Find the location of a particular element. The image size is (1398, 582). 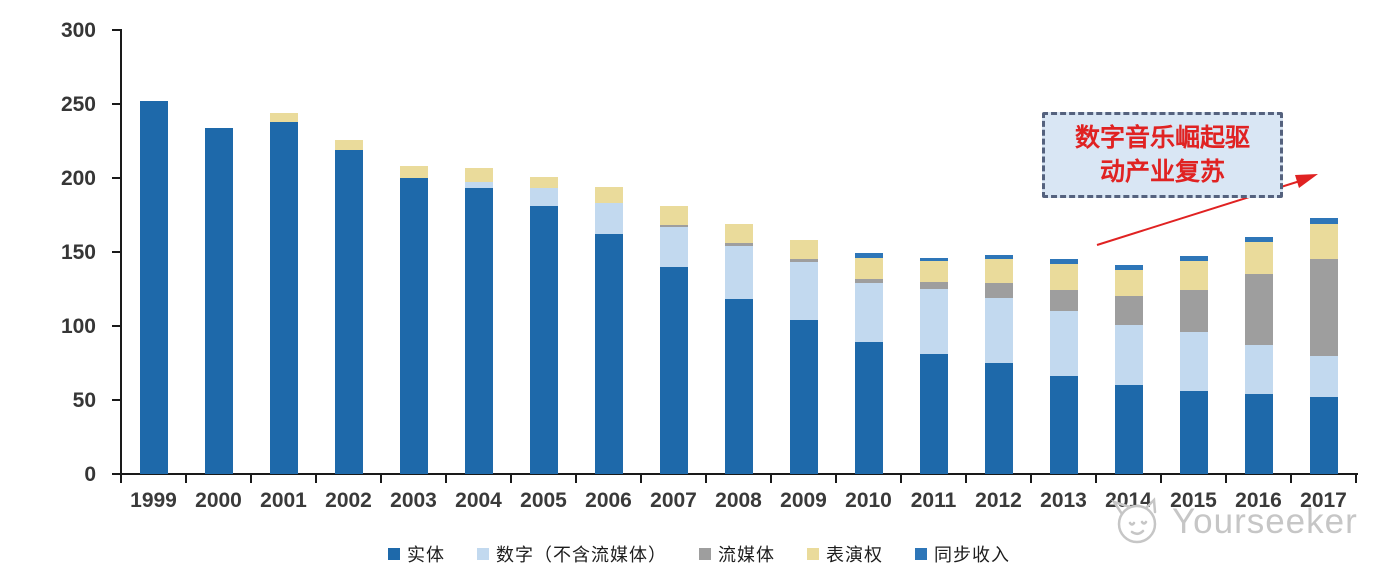

bar-segment-digital-excl-streaming-2005 is located at coordinates (543, 197).